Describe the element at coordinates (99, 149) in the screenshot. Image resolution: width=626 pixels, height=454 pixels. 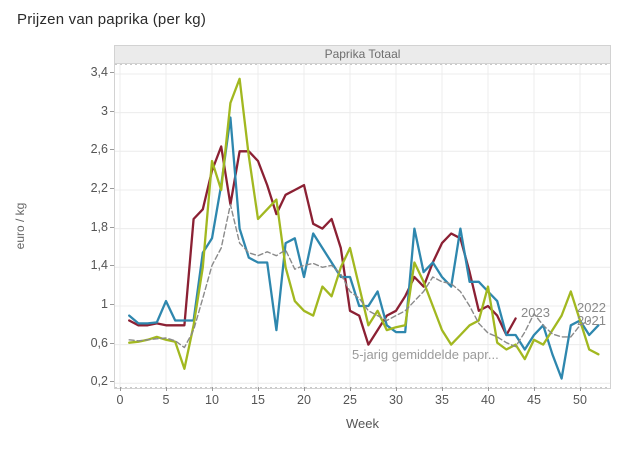
I see `y-tick-label: 2,6` at that location.